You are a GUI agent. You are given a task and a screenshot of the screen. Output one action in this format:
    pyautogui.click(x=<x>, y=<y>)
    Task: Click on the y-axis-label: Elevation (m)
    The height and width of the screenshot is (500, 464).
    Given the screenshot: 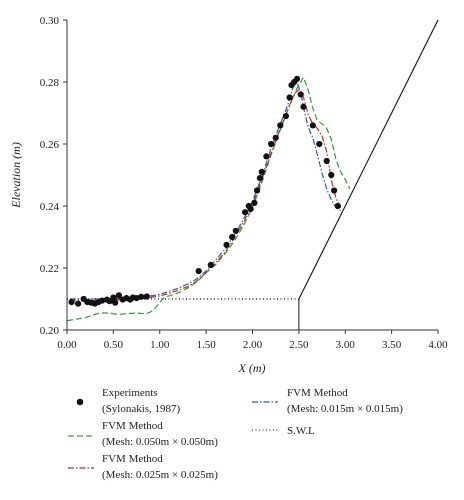 What is the action you would take?
    pyautogui.click(x=16, y=175)
    